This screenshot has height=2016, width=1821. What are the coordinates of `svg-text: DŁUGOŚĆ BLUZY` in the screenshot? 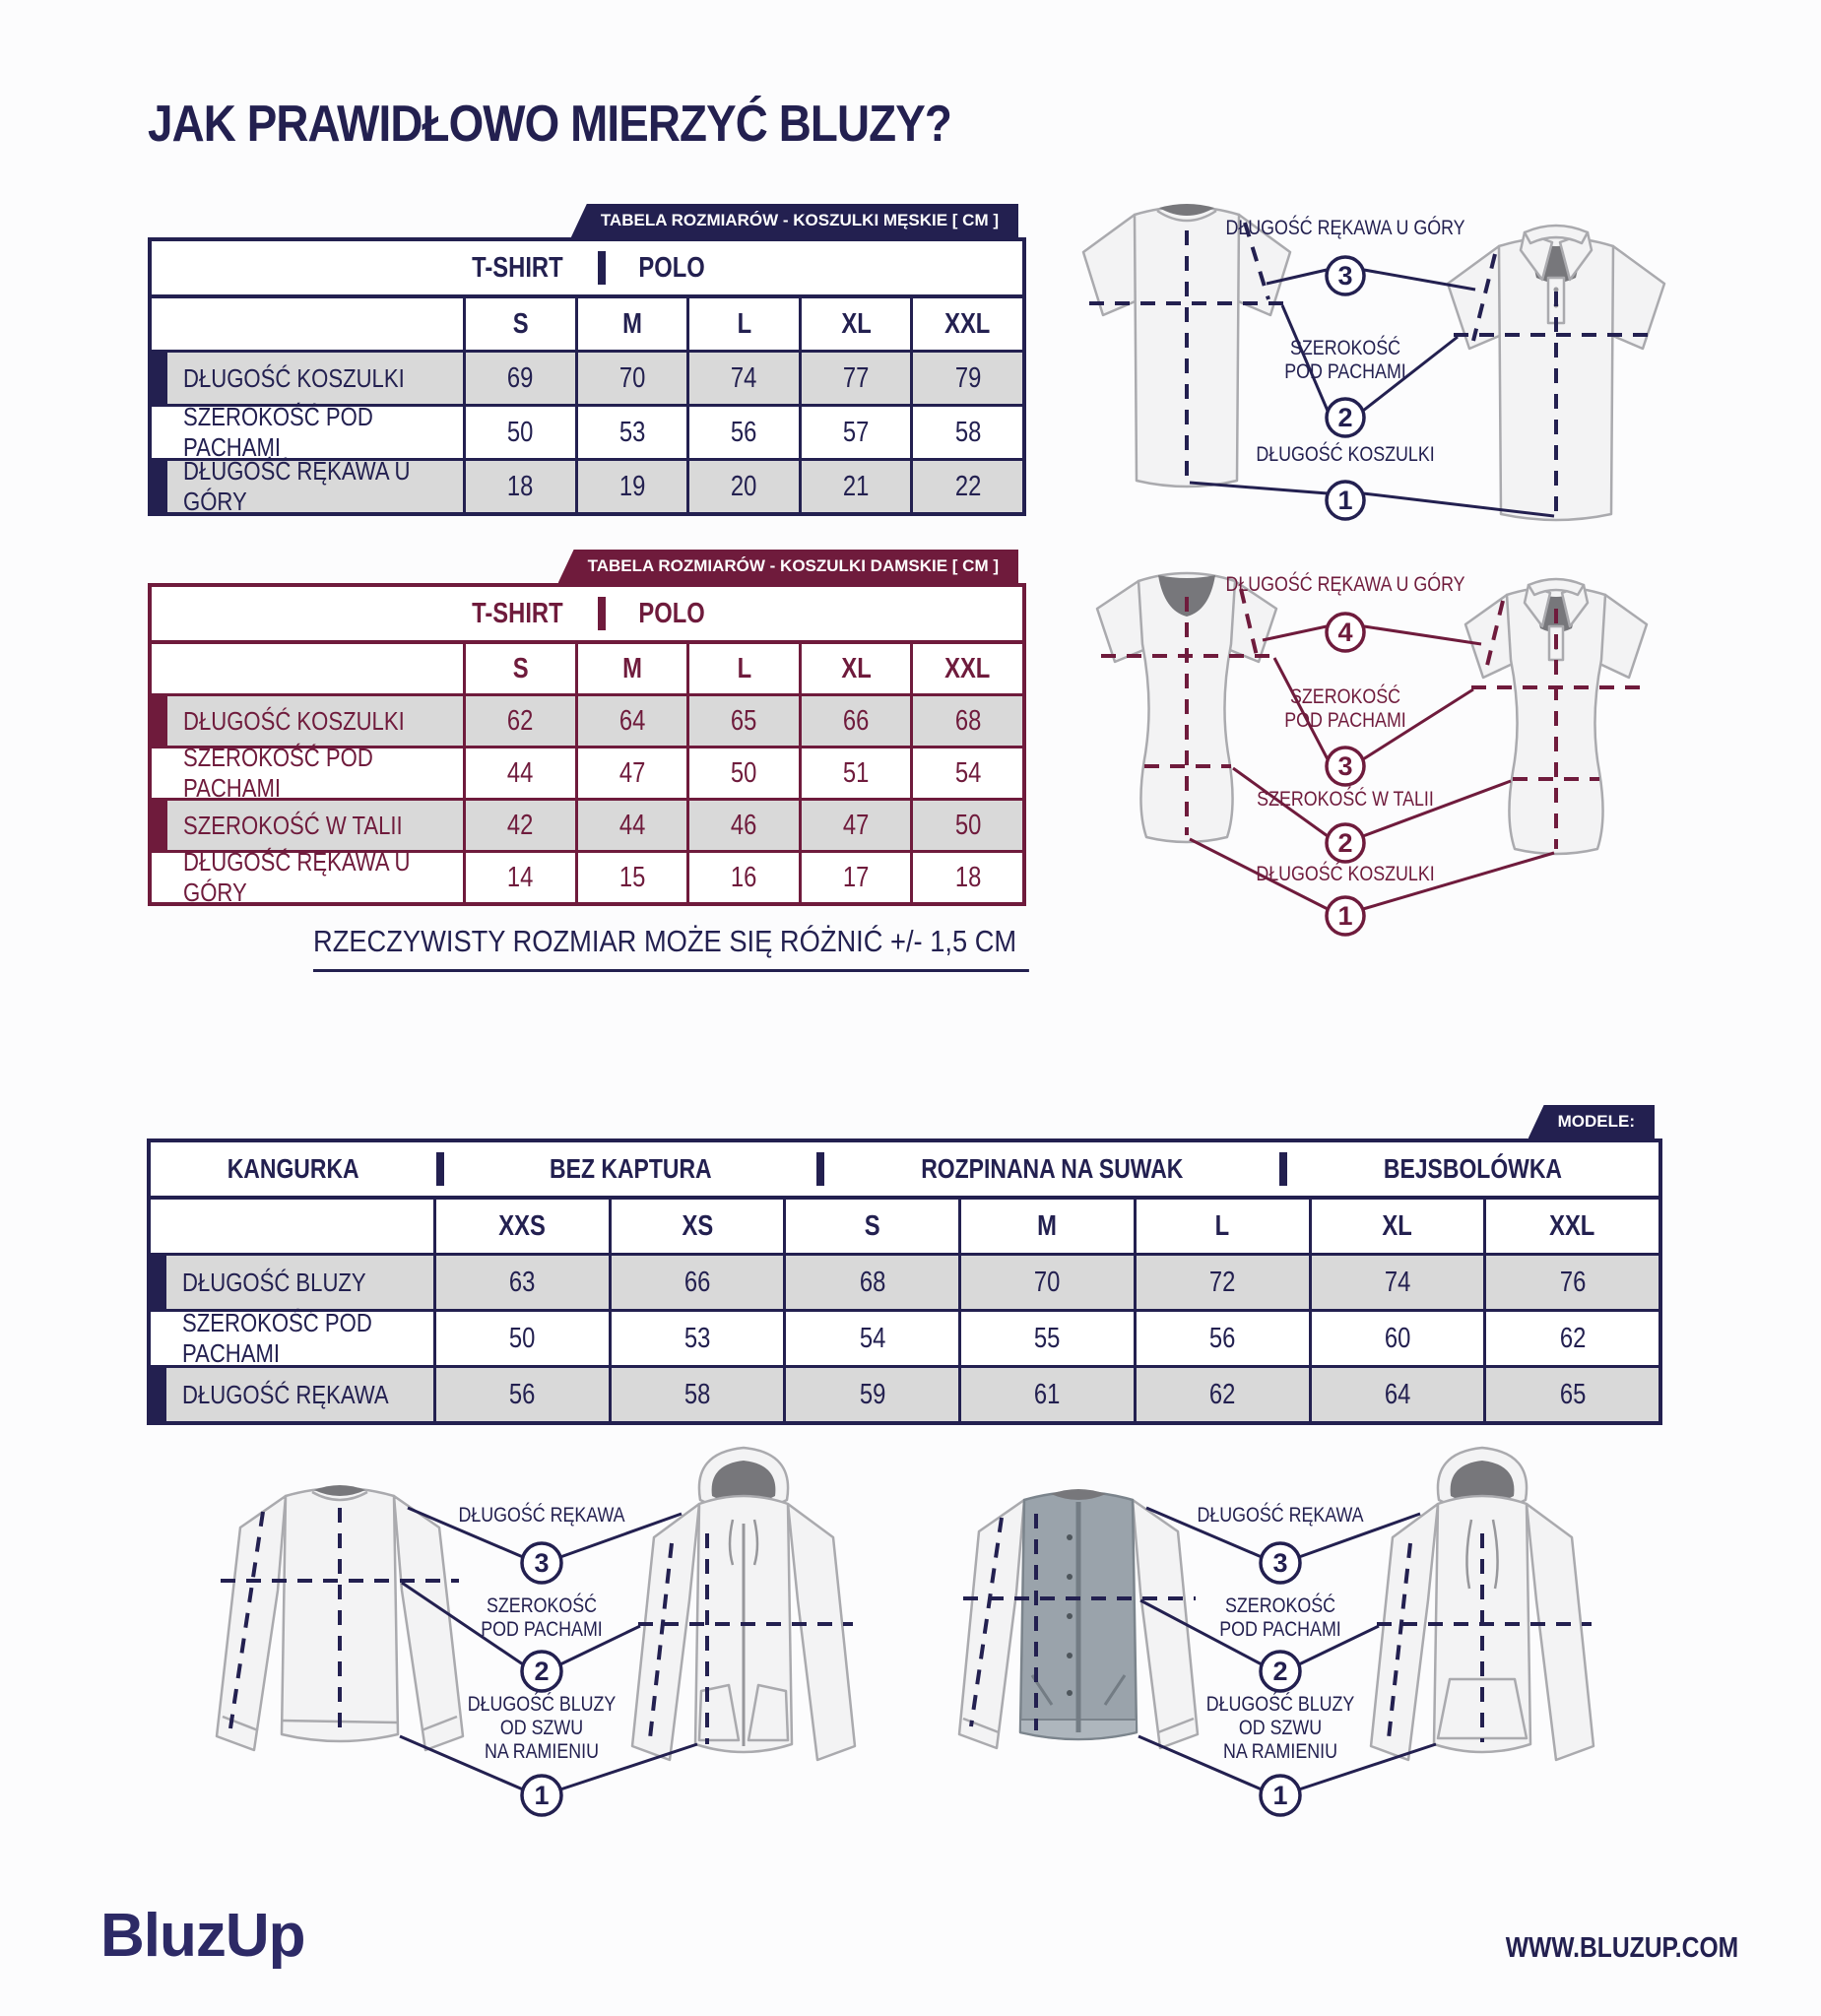 It's located at (542, 1704).